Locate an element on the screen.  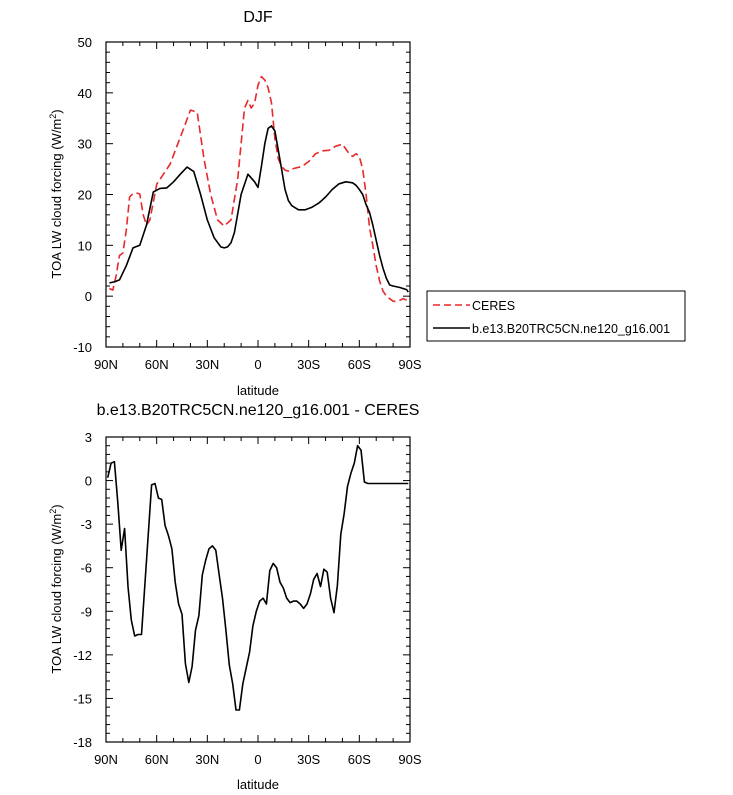
series-line-ceres is located at coordinates (259, 189).